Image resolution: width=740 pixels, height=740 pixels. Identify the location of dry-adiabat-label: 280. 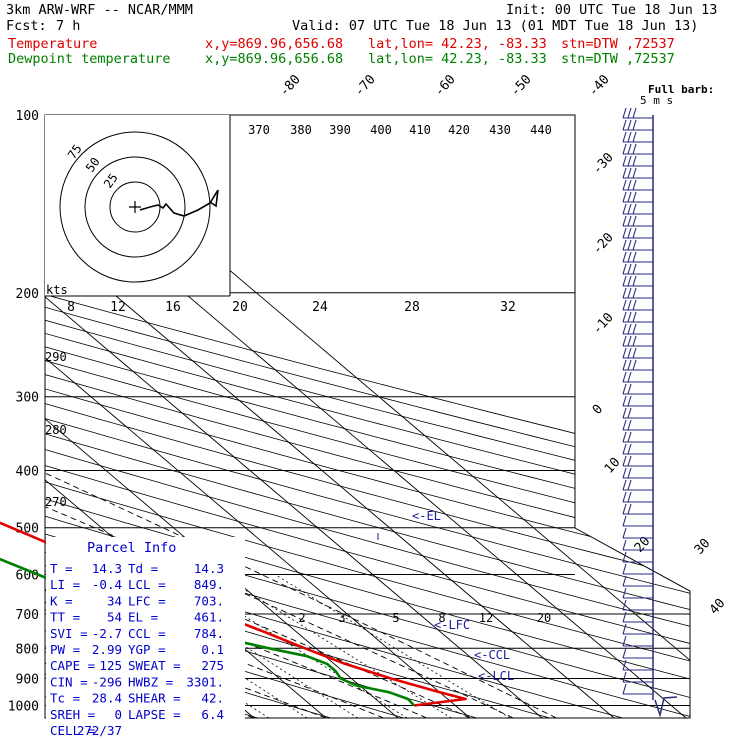
(56, 430).